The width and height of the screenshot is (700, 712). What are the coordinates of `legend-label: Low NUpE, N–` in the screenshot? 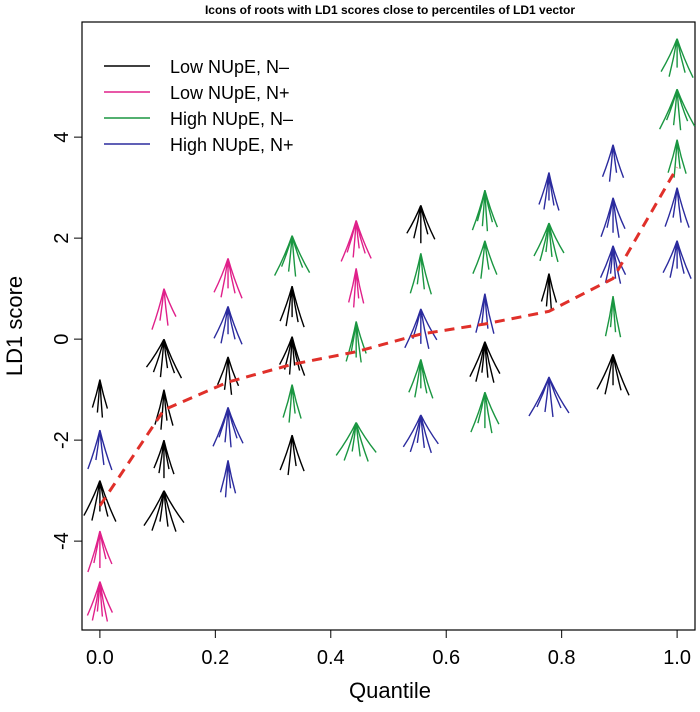 It's located at (229, 67).